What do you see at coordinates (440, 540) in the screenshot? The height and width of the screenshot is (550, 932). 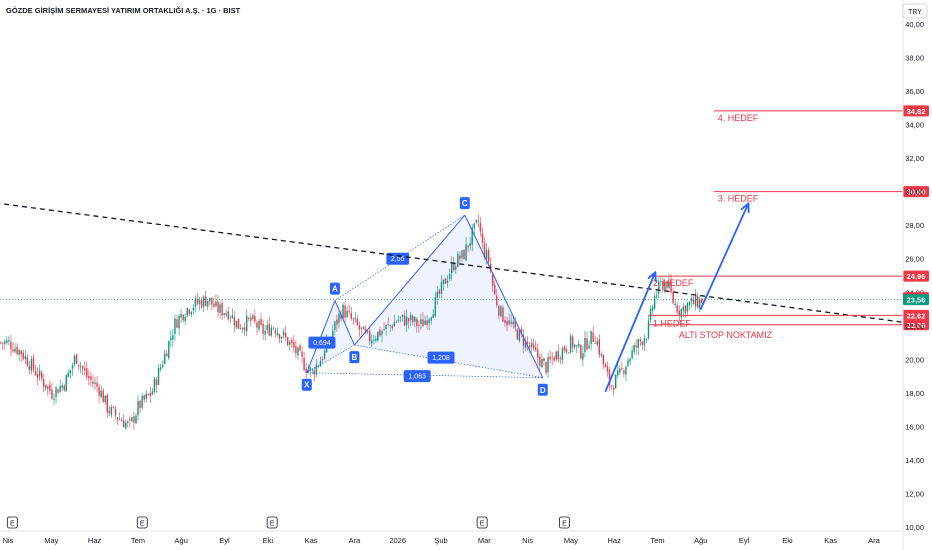 I see `x-tick-label: Şub` at bounding box center [440, 540].